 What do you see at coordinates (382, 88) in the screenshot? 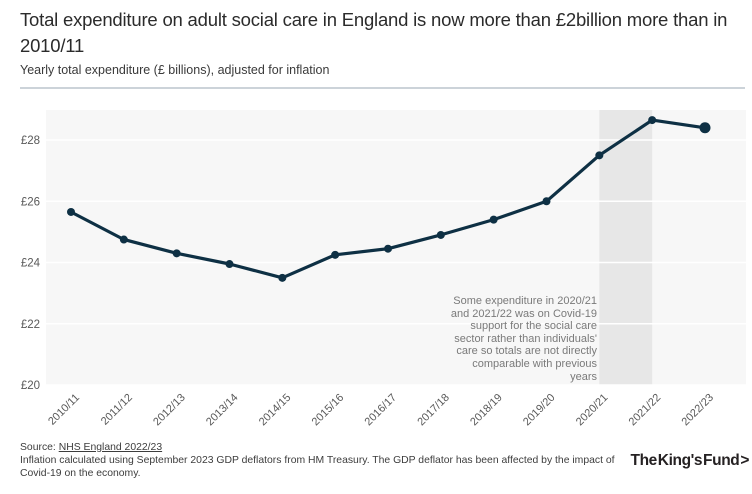
I see `header-divider` at bounding box center [382, 88].